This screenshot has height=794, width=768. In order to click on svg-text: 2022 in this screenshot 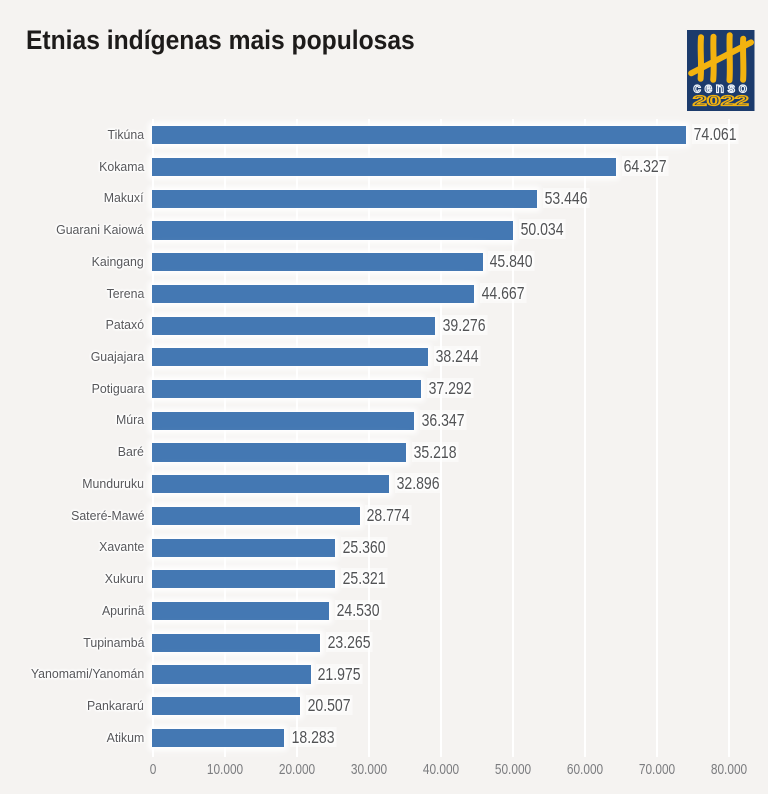, I will do `click(721, 102)`.